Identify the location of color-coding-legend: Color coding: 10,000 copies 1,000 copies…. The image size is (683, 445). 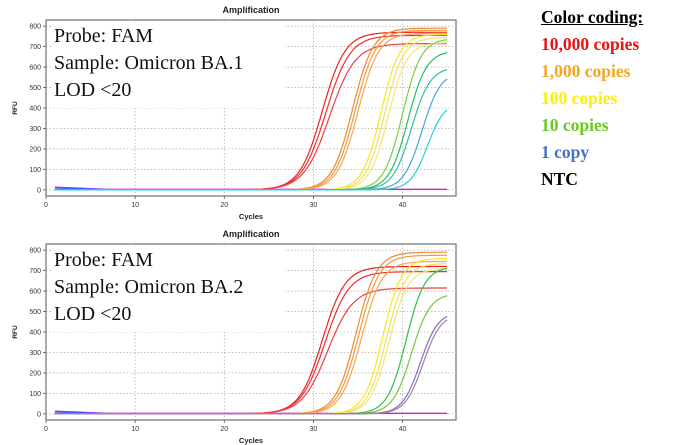
(592, 98).